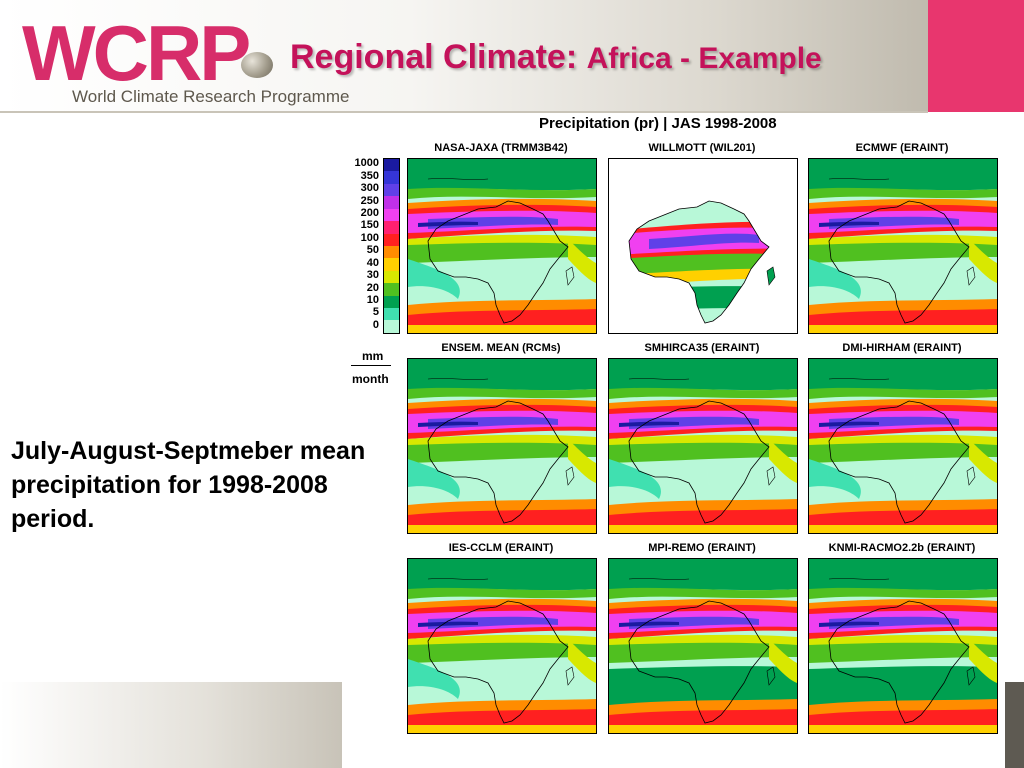  I want to click on colorbar-swatches, so click(391, 246).